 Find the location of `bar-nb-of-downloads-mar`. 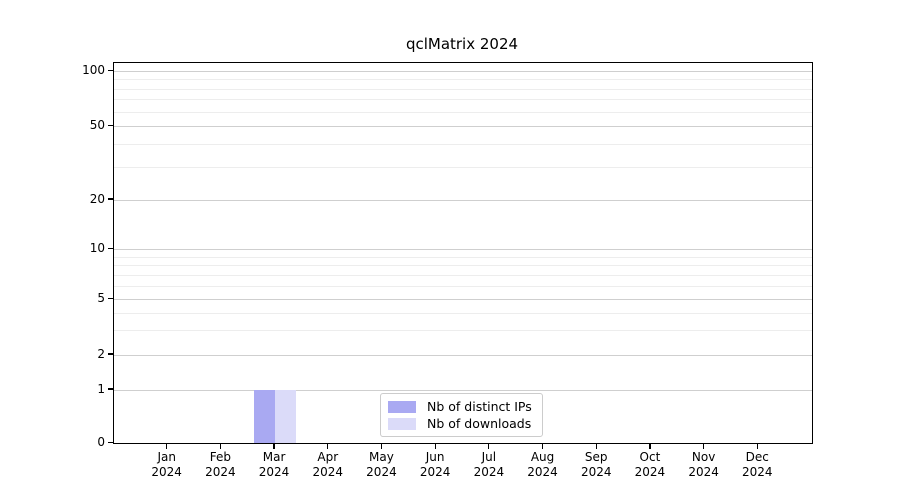

bar-nb-of-downloads-mar is located at coordinates (286, 416).